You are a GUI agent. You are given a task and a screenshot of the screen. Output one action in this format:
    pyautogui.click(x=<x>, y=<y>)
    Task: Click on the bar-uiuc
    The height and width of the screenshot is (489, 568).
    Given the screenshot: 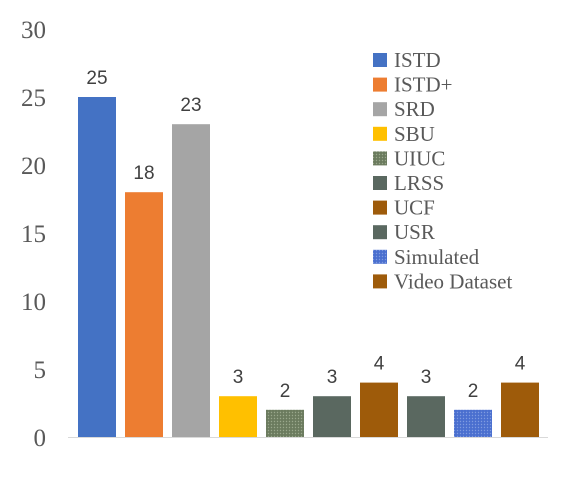 What is the action you would take?
    pyautogui.click(x=285, y=423)
    